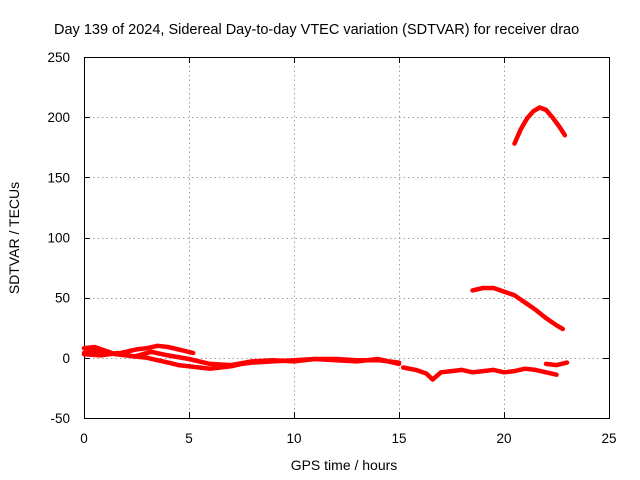  Describe the element at coordinates (60, 418) in the screenshot. I see `y-tick-label: -50` at that location.